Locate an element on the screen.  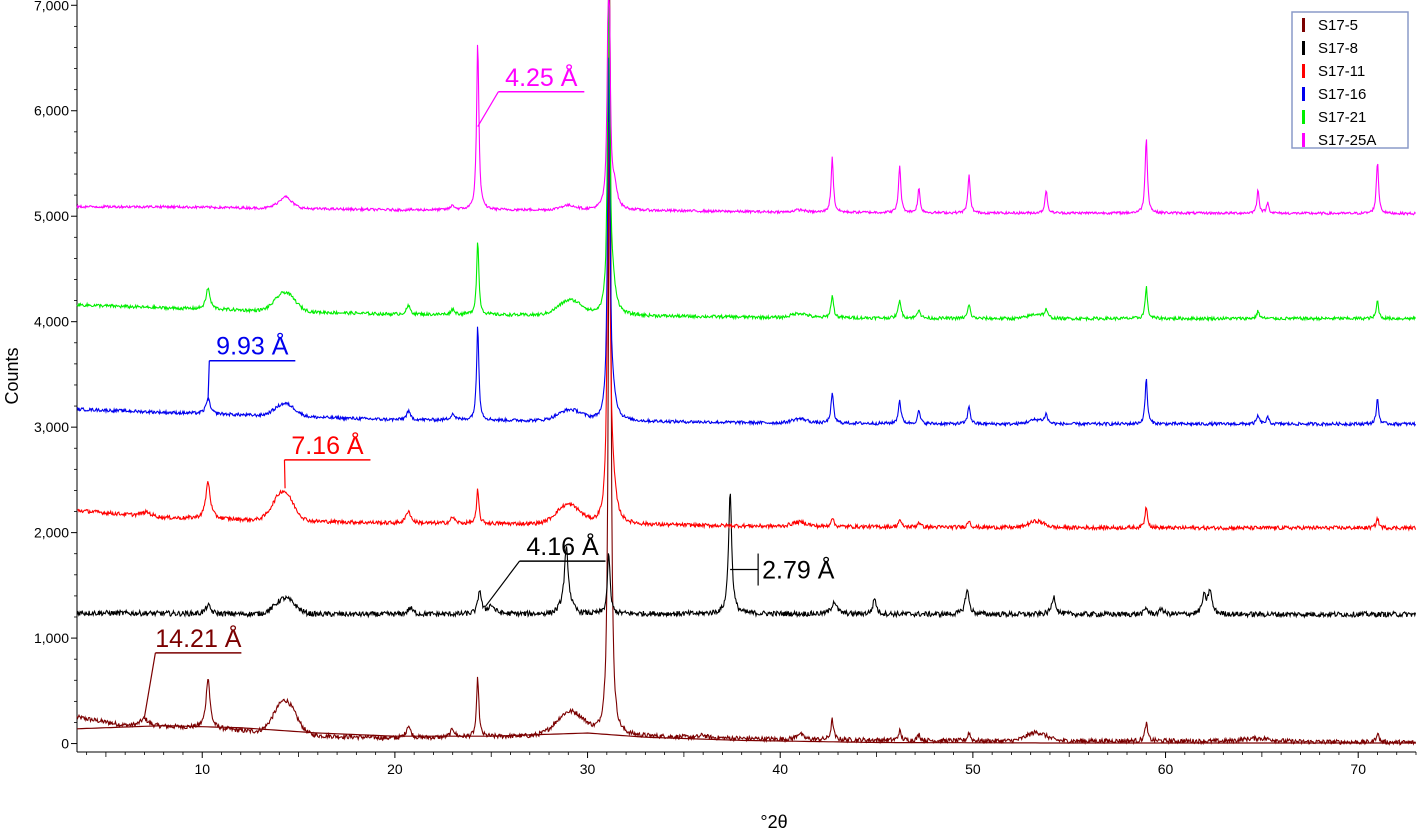
x-tick-label: 50 is located at coordinates (973, 769).